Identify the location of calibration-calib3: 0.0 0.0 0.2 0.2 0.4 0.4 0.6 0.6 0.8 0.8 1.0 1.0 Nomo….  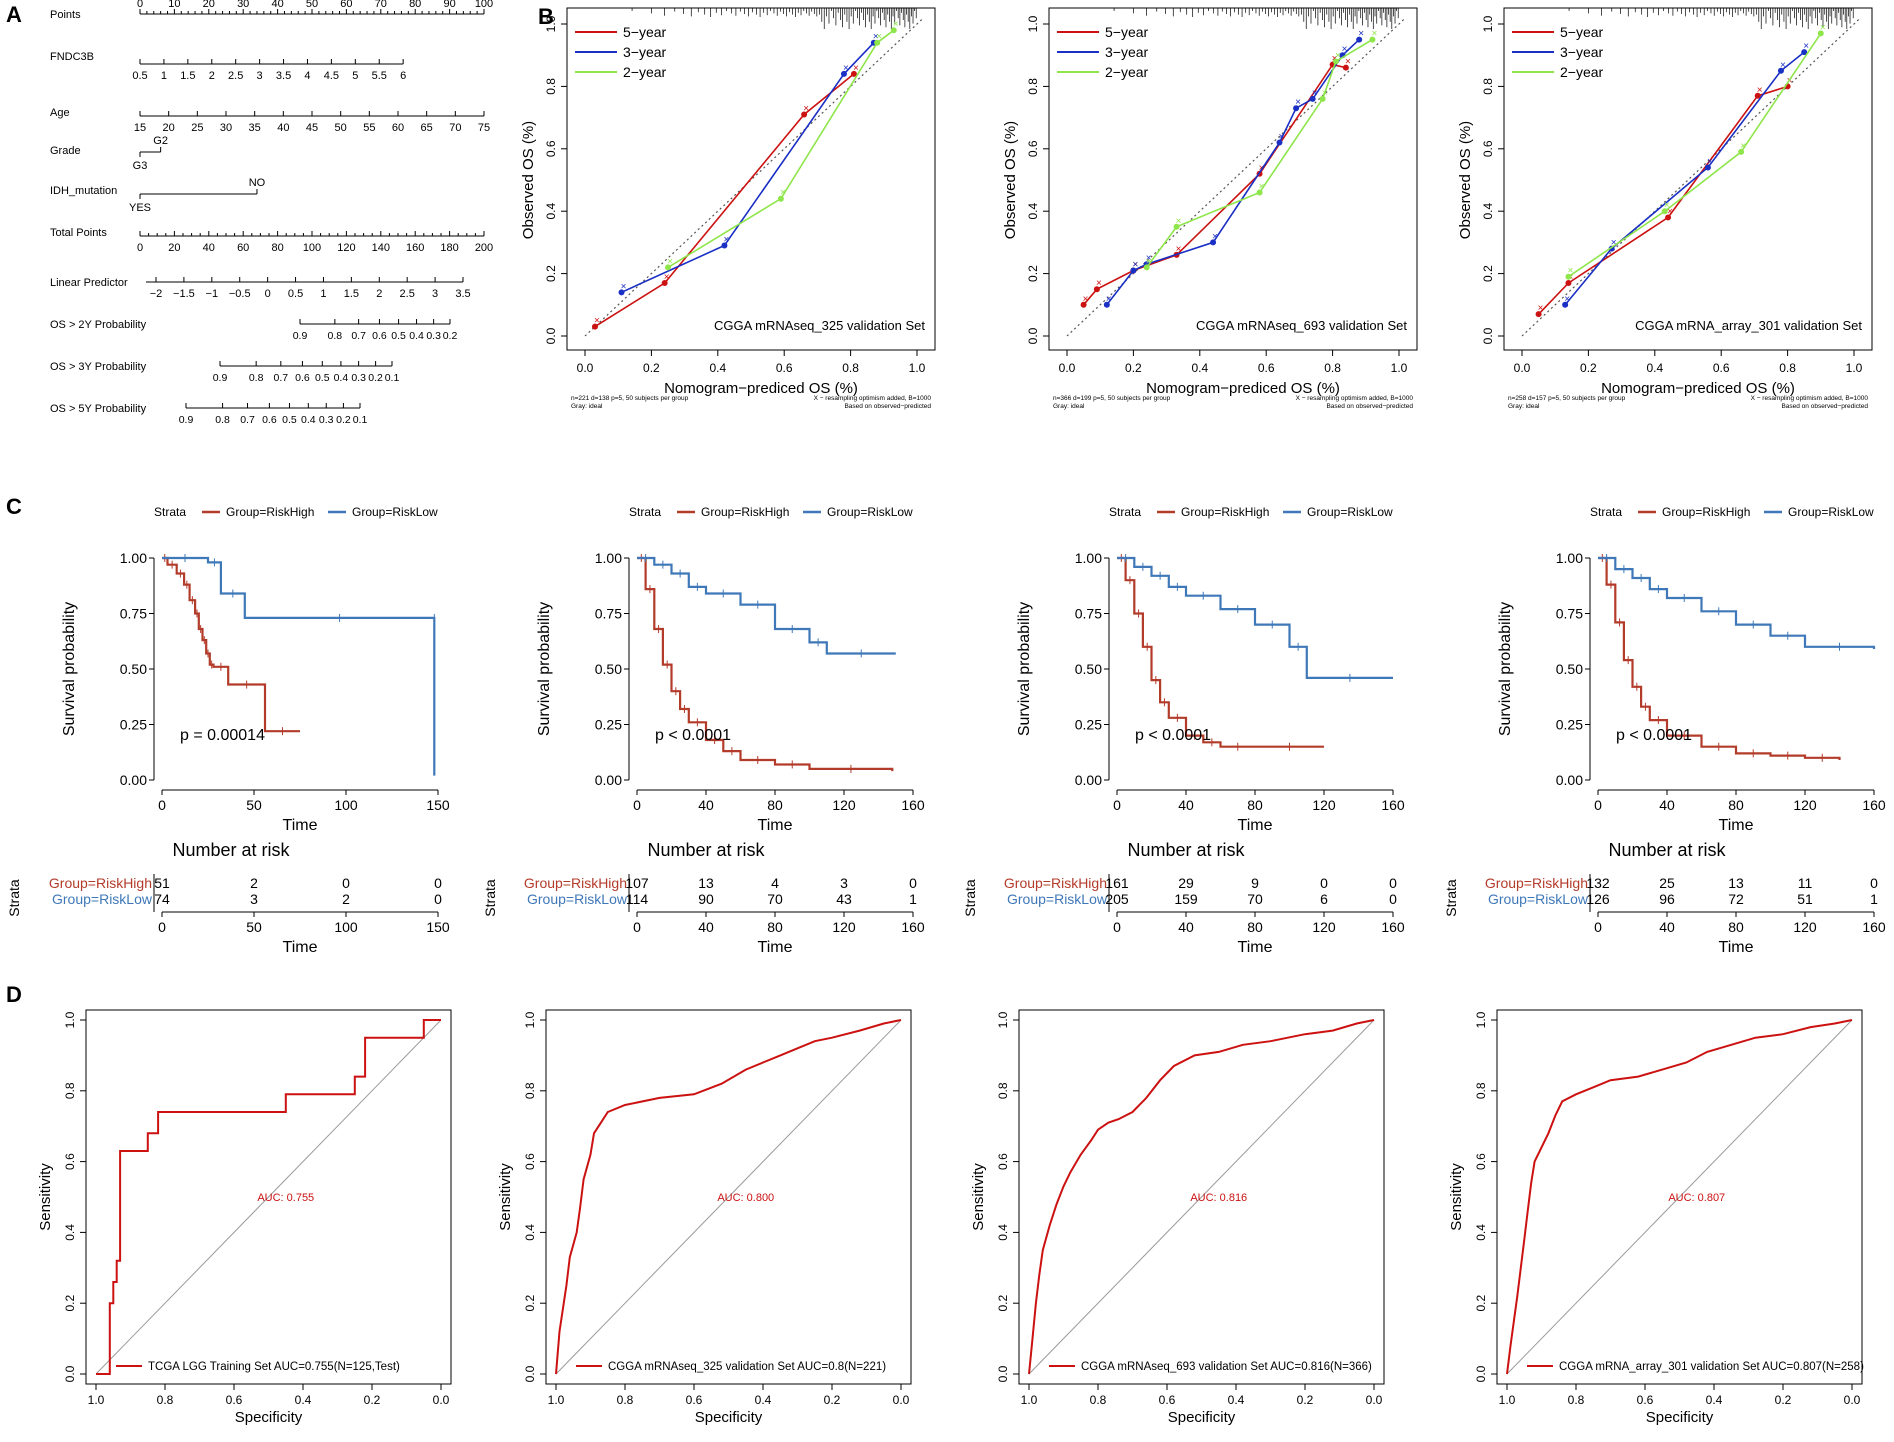
(1665, 208).